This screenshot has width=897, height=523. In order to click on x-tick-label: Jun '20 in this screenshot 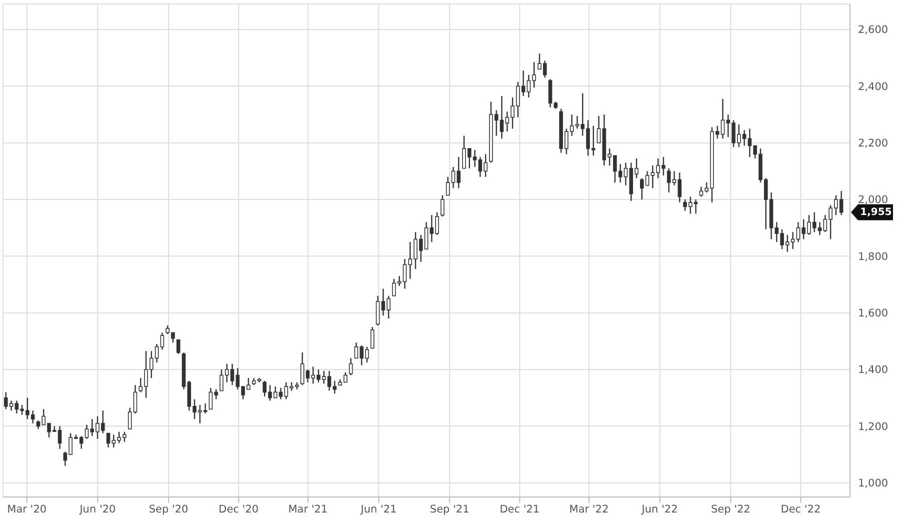, I will do `click(97, 509)`.